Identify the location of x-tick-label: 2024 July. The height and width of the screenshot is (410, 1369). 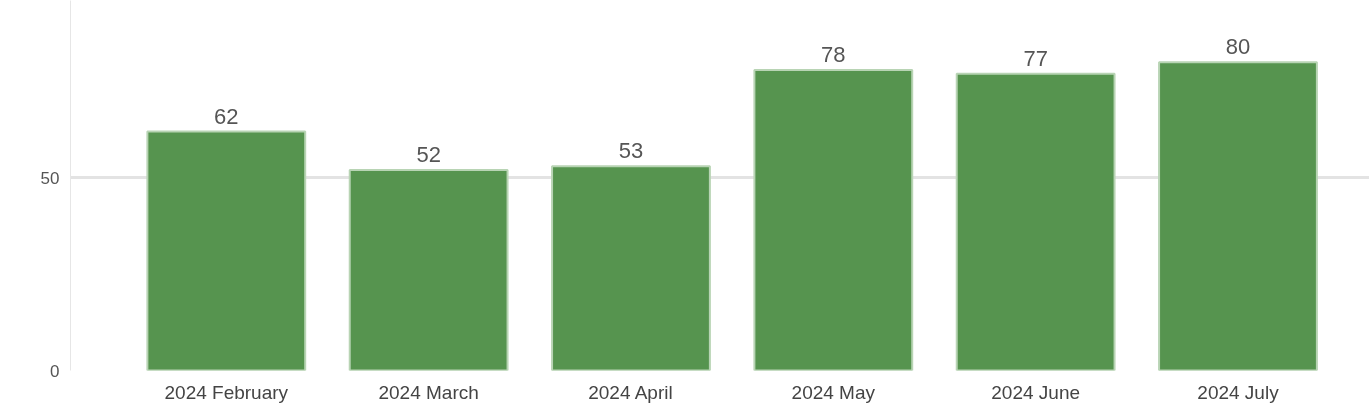
(1238, 392).